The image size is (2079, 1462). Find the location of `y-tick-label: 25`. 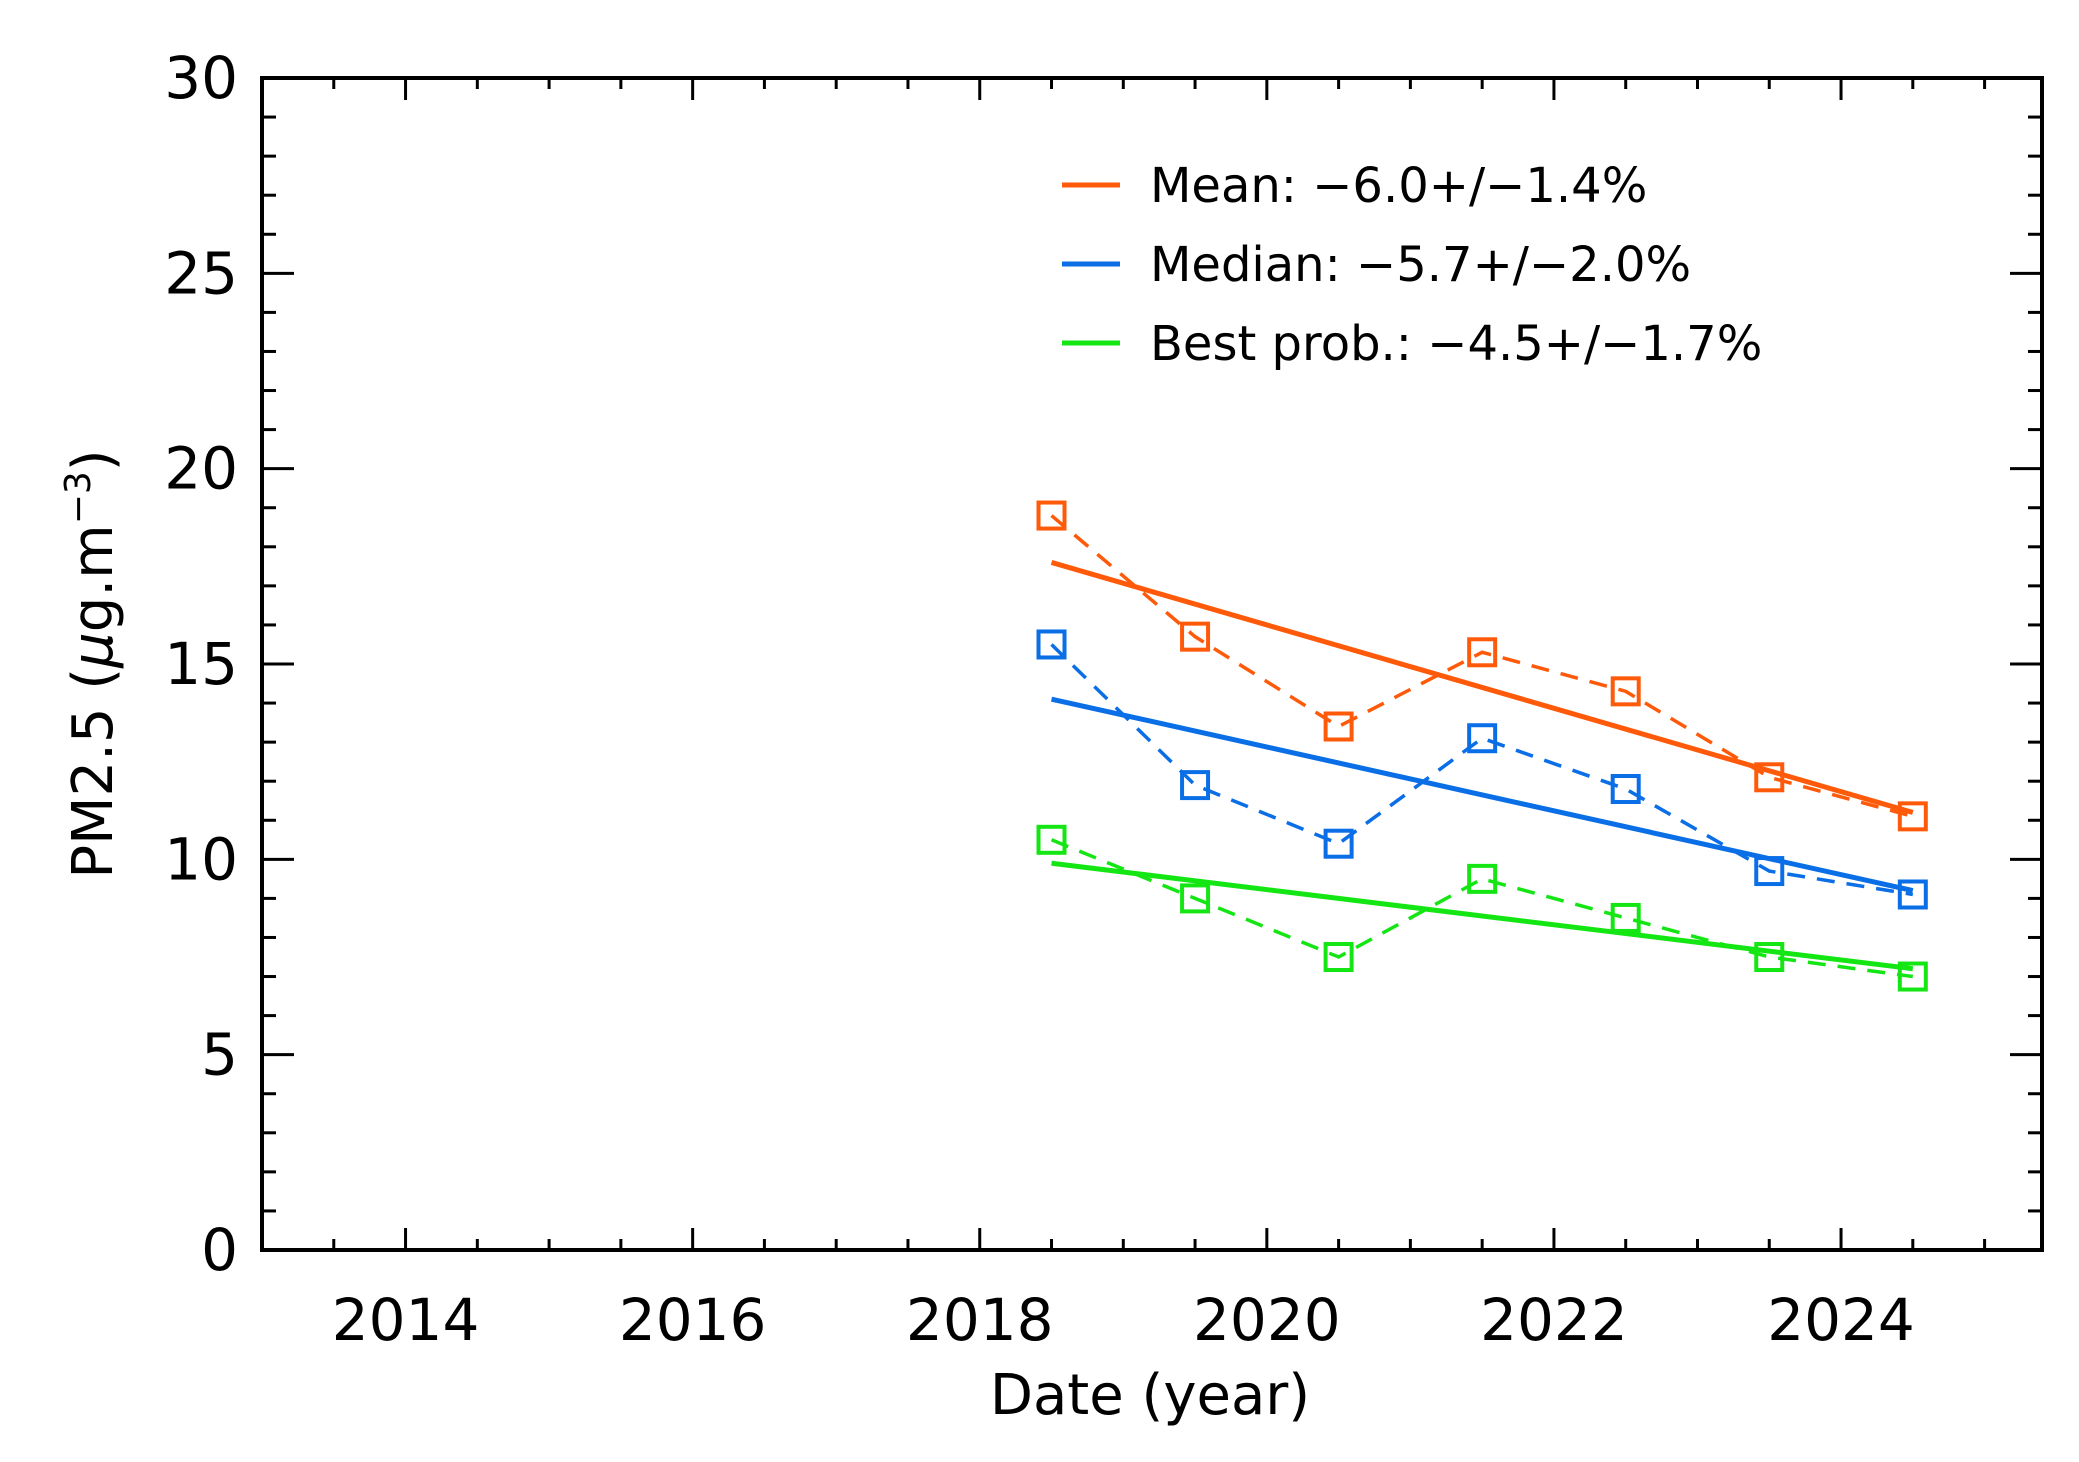

y-tick-label: 25 is located at coordinates (201, 273).